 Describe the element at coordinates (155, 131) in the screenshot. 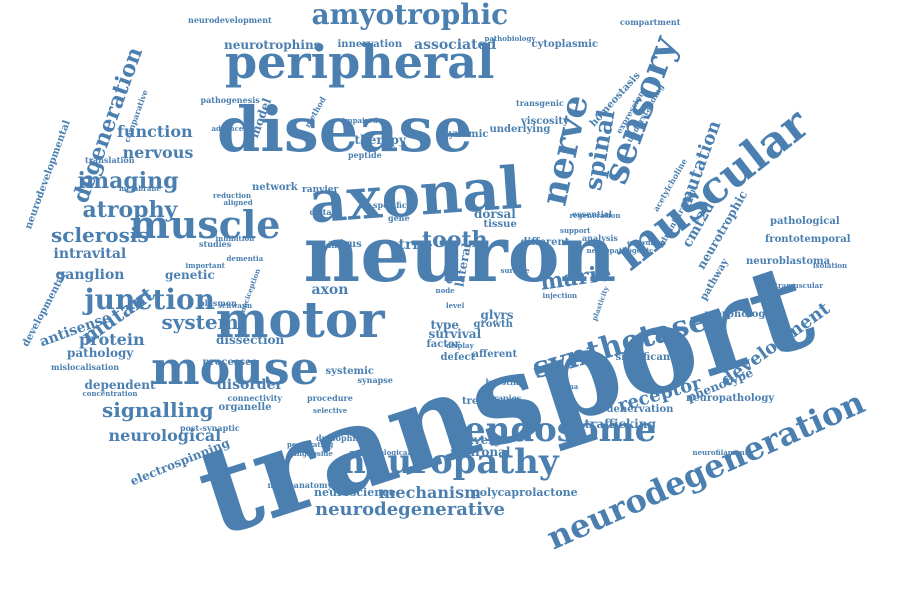

I see `word: function` at that location.